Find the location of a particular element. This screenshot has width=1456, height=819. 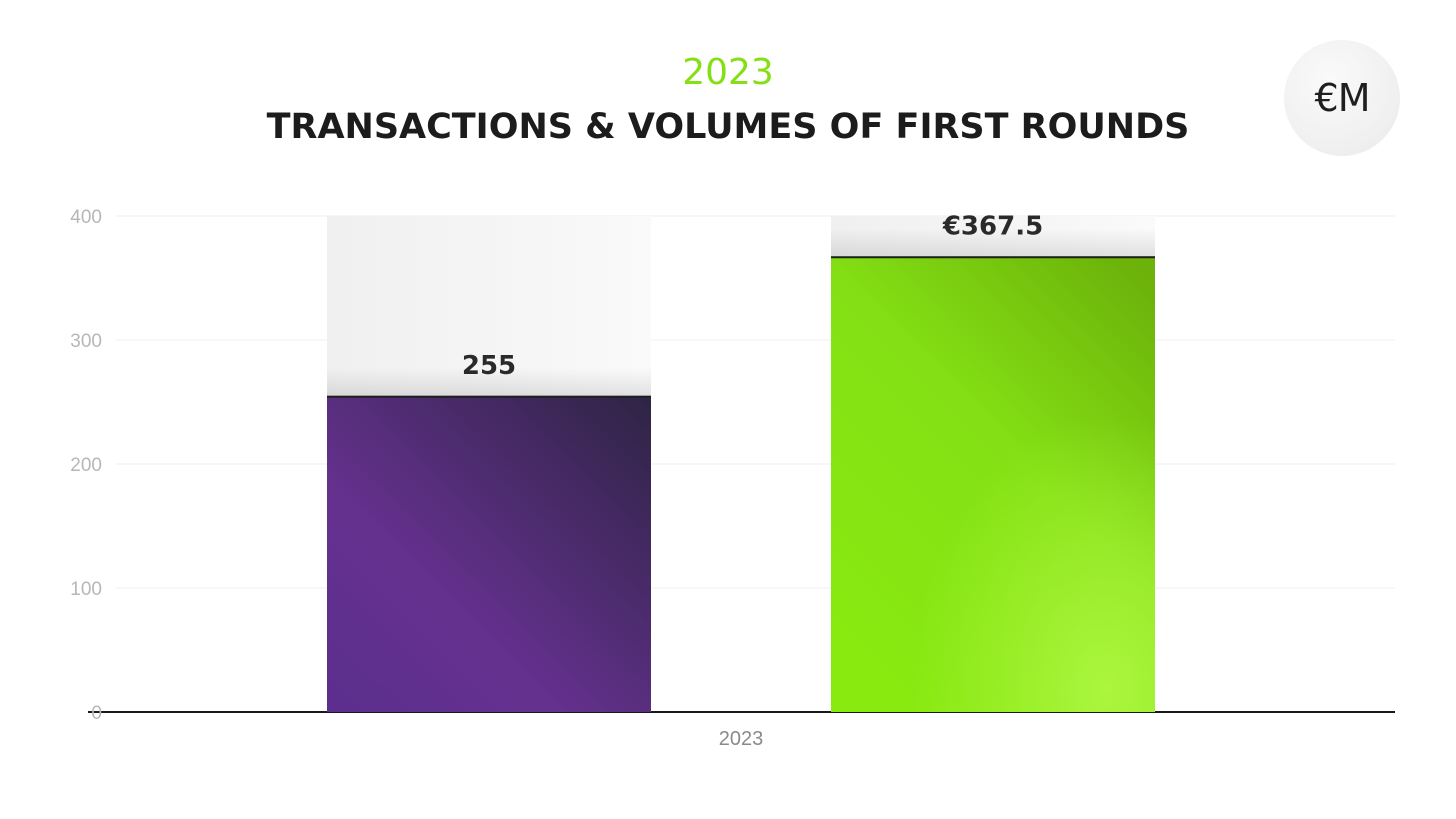

bar-track is located at coordinates (489, 306).